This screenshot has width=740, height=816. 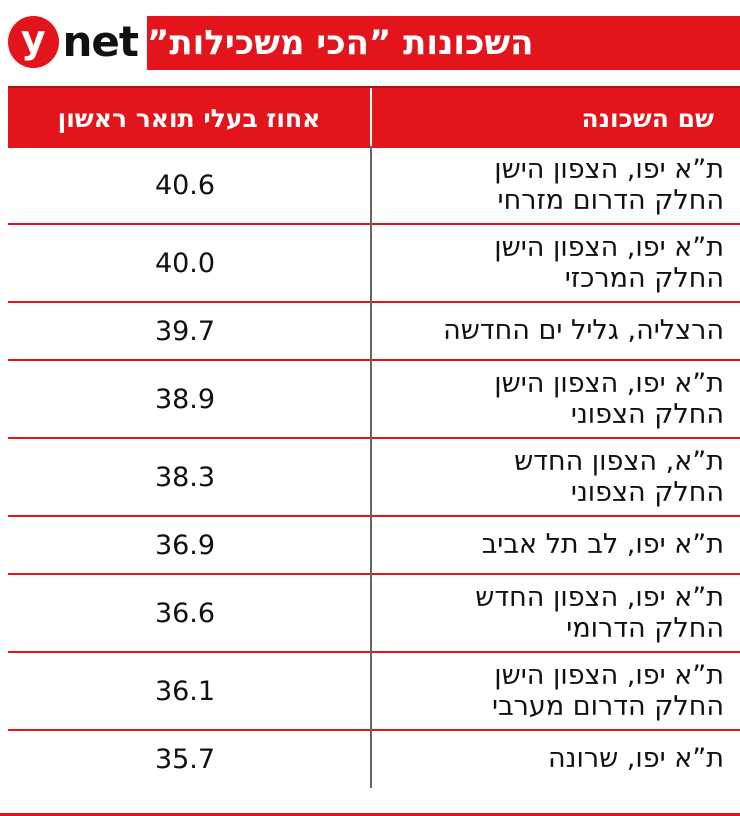 What do you see at coordinates (185, 545) in the screenshot?
I see `cell-percentage: 36.9` at bounding box center [185, 545].